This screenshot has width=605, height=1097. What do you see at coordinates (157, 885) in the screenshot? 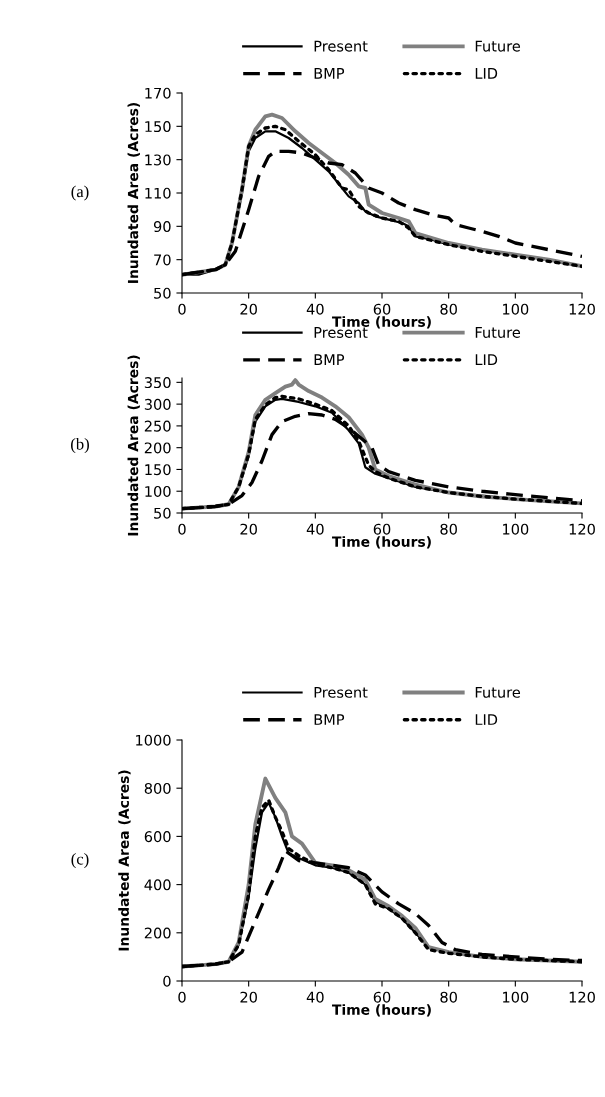
I see `y-tick-label: 400` at bounding box center [157, 885].